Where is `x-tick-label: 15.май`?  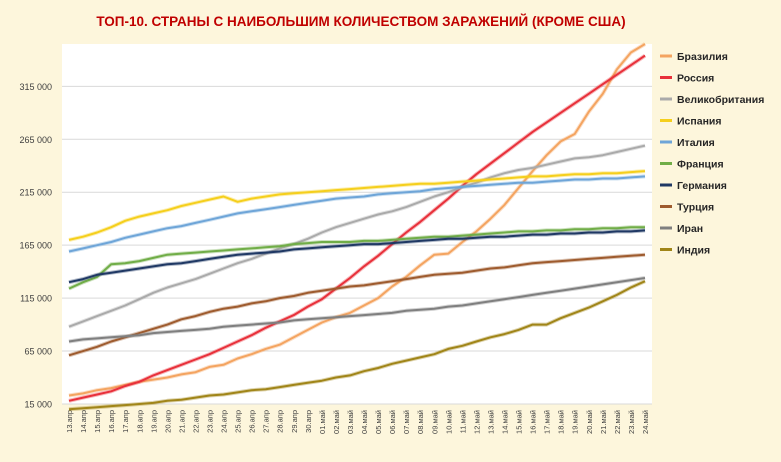
x-tick-label: 15.май is located at coordinates (519, 422).